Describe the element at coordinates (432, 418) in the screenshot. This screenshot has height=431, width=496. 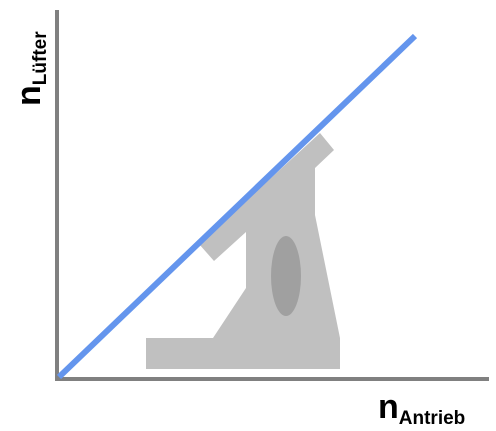
I see `x-axis-label-subscript: Antrieb` at that location.